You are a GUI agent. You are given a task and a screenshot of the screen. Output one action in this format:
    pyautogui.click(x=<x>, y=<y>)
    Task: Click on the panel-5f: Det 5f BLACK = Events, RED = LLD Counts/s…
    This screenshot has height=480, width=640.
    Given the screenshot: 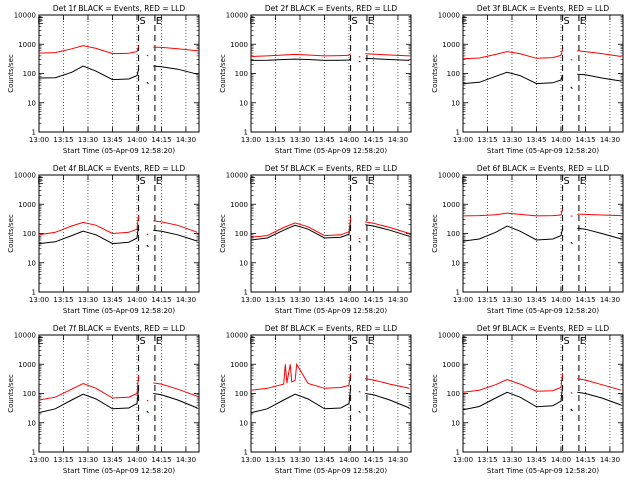 What is the action you would take?
    pyautogui.click(x=315, y=239)
    